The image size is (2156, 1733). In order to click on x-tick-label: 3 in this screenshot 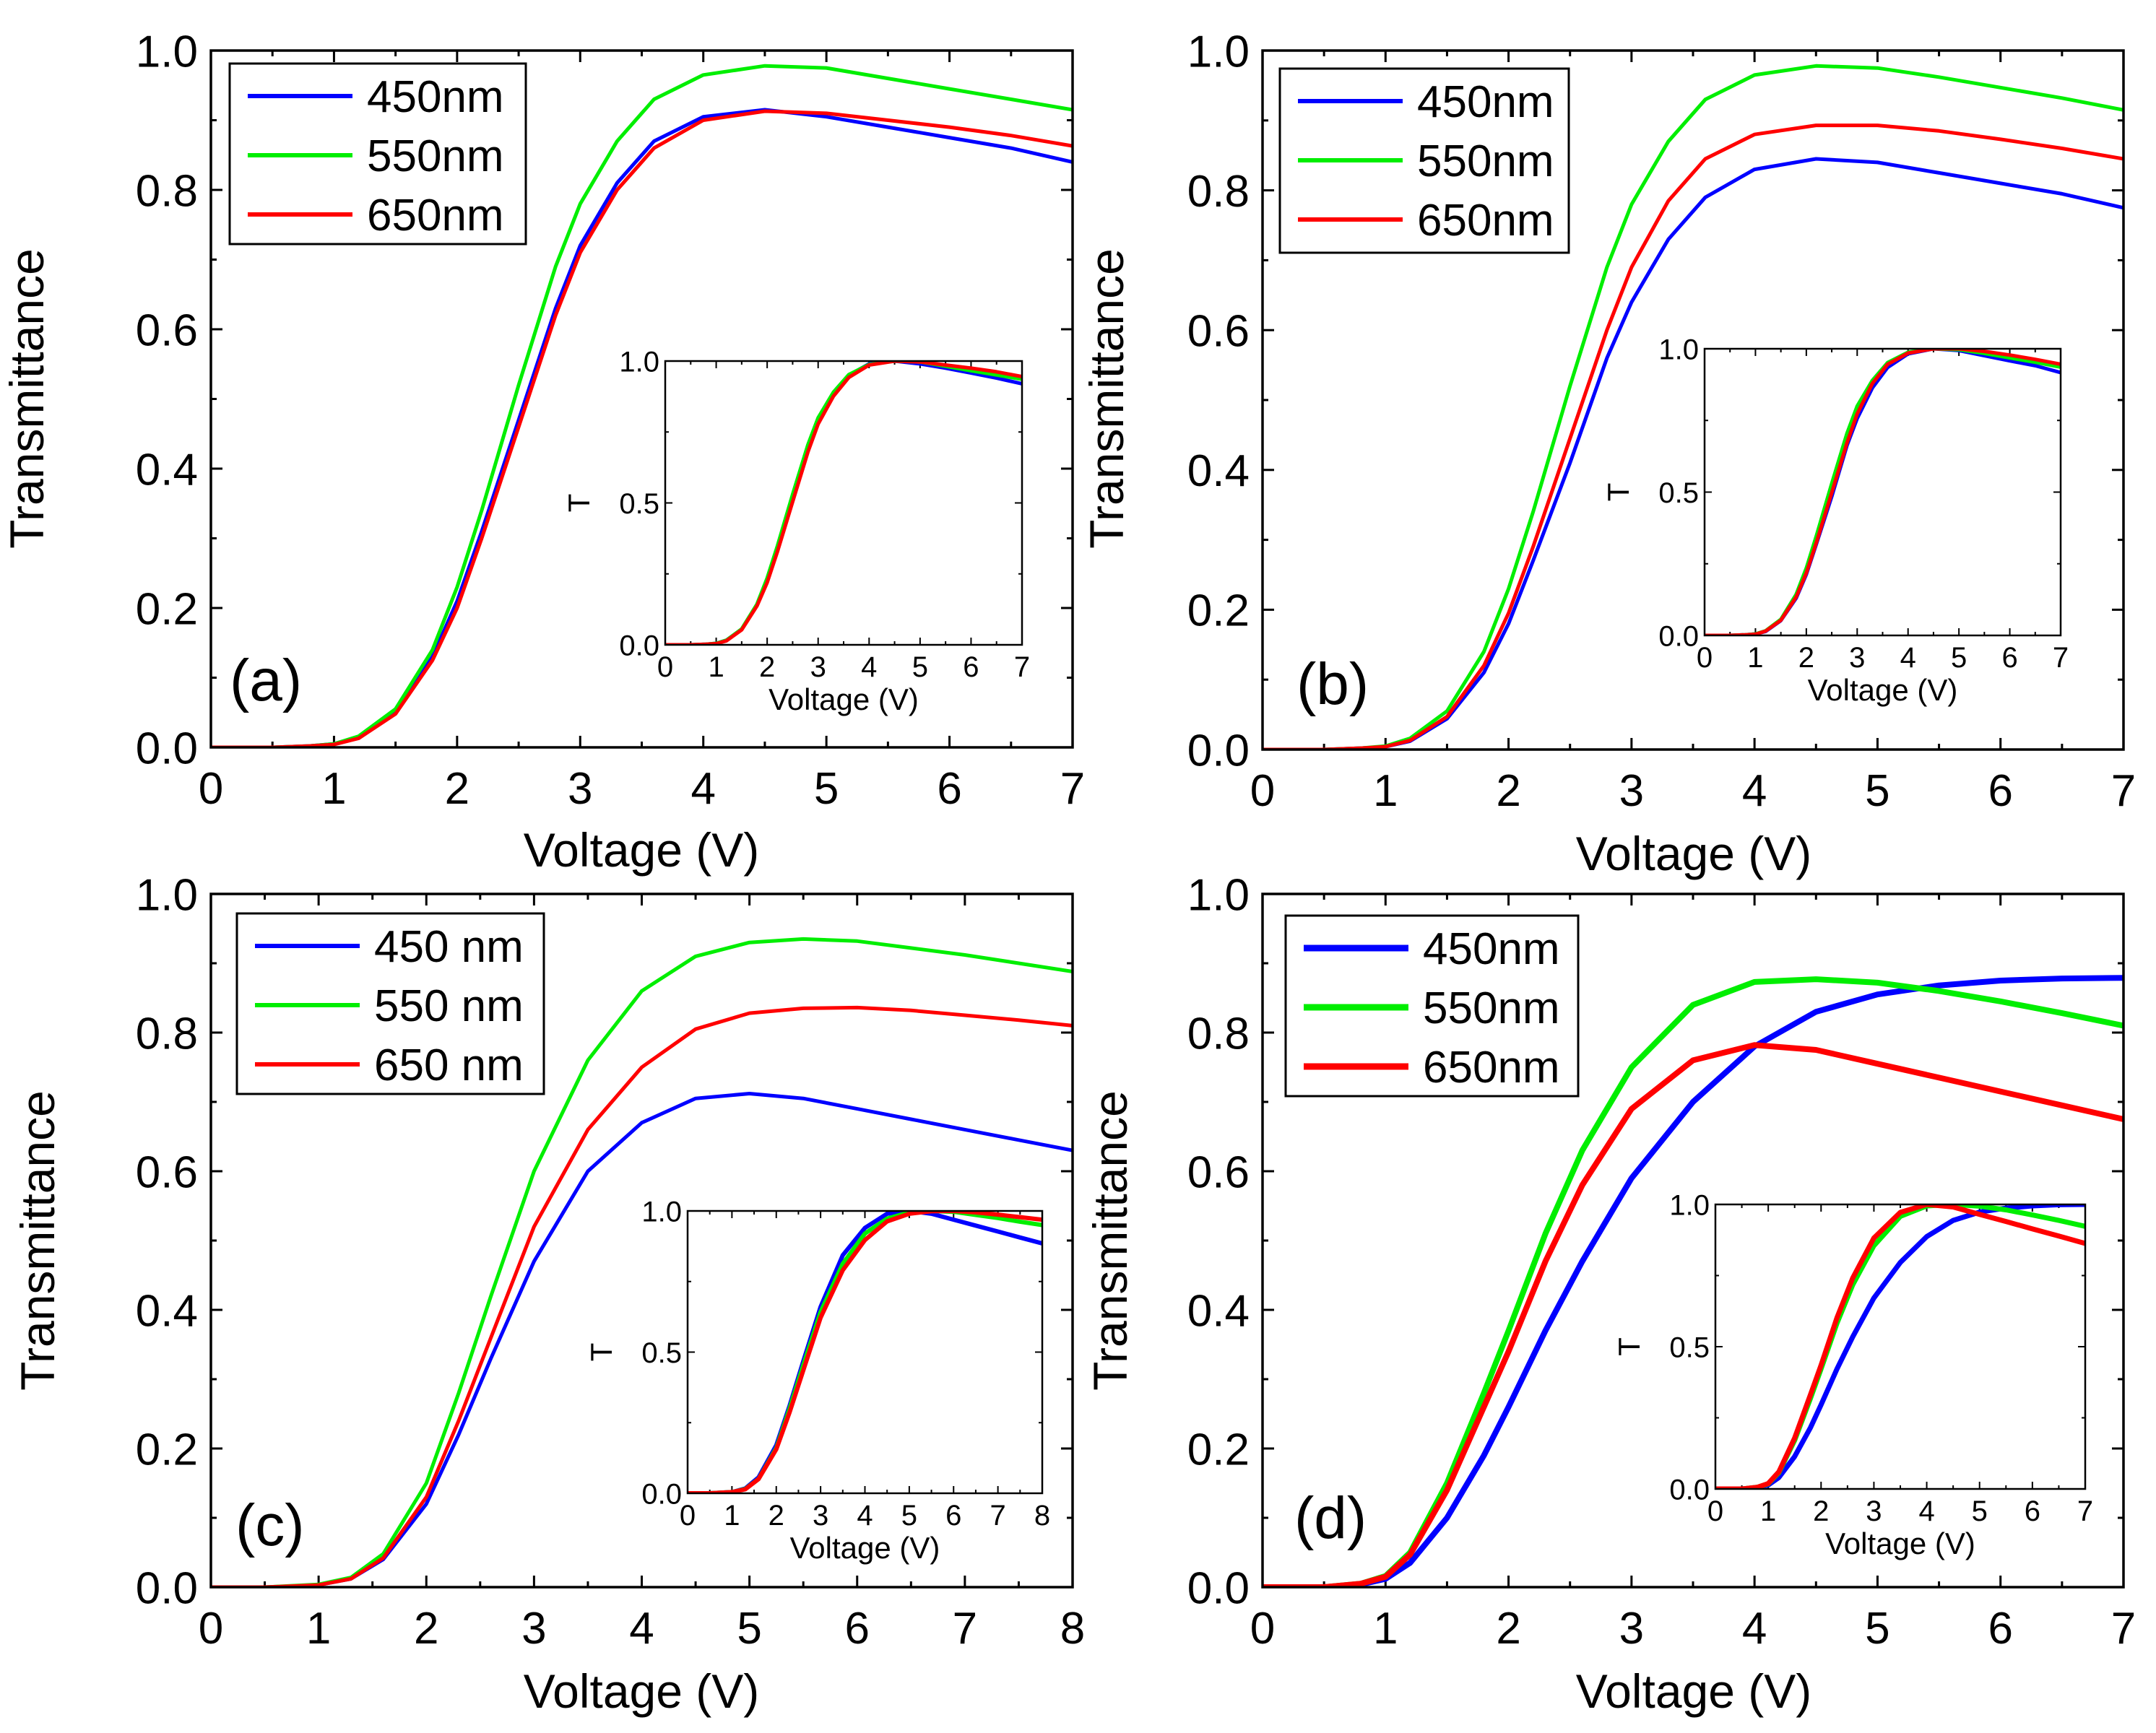, I will do `click(580, 789)`.